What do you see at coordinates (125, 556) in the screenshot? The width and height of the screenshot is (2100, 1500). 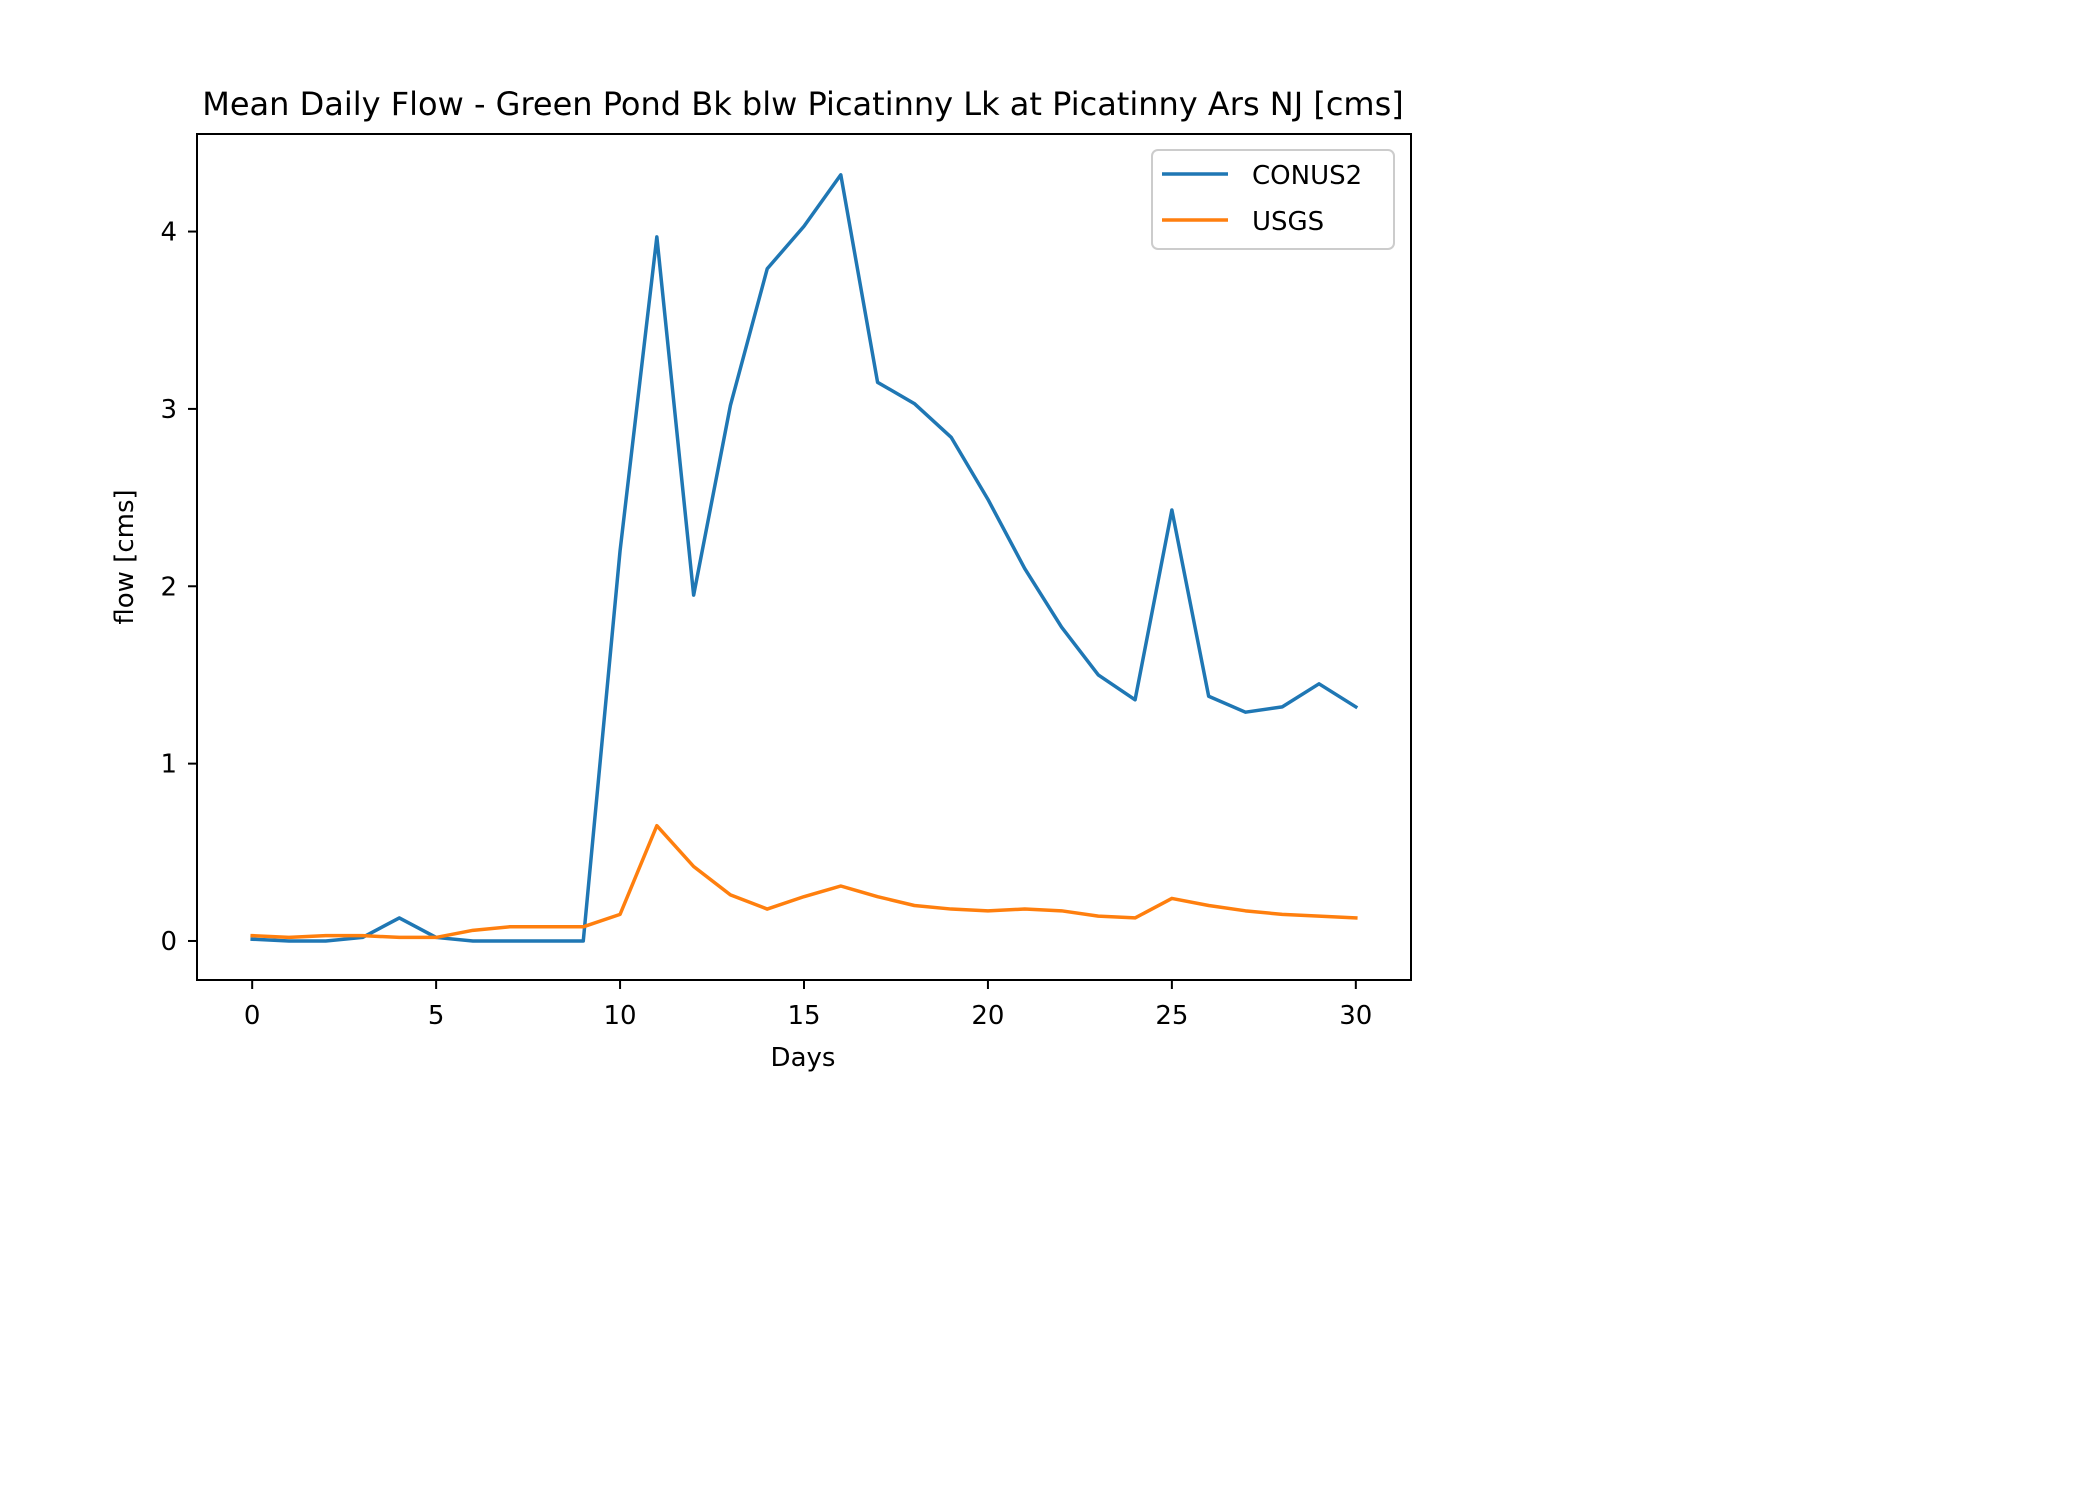 I see `y-axis-label: flow [cms]` at bounding box center [125, 556].